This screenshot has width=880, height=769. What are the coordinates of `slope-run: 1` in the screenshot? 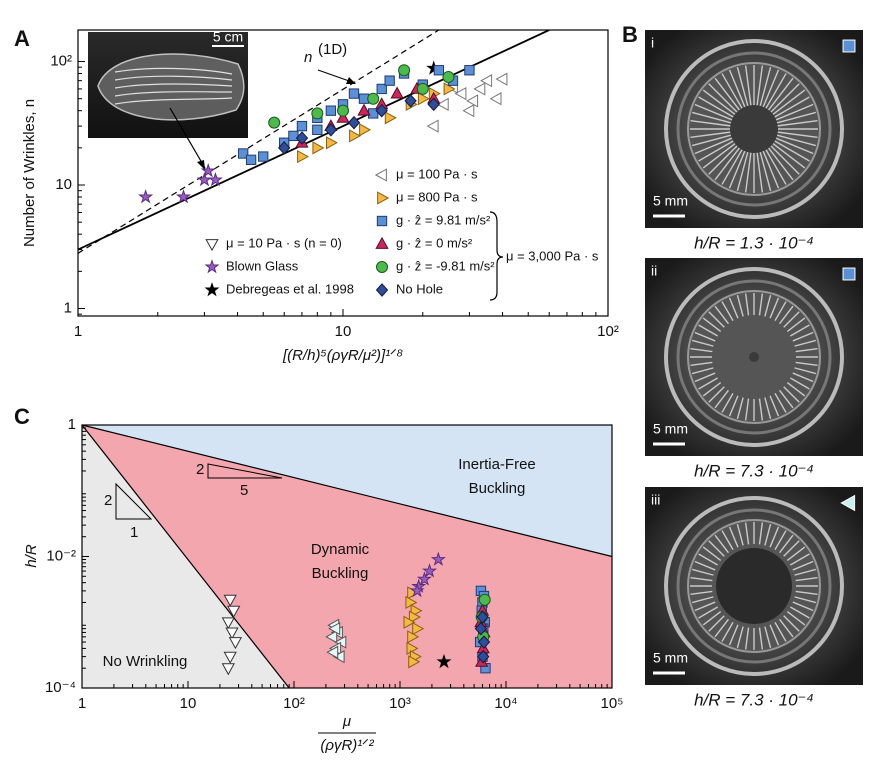 It's located at (134, 532).